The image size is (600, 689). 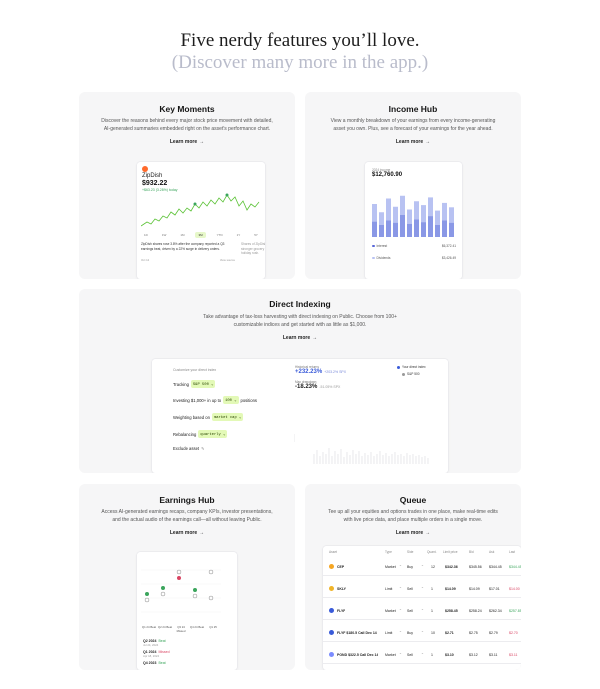 What do you see at coordinates (227, 417) in the screenshot?
I see `weighting-select: market cap ⌄` at bounding box center [227, 417].